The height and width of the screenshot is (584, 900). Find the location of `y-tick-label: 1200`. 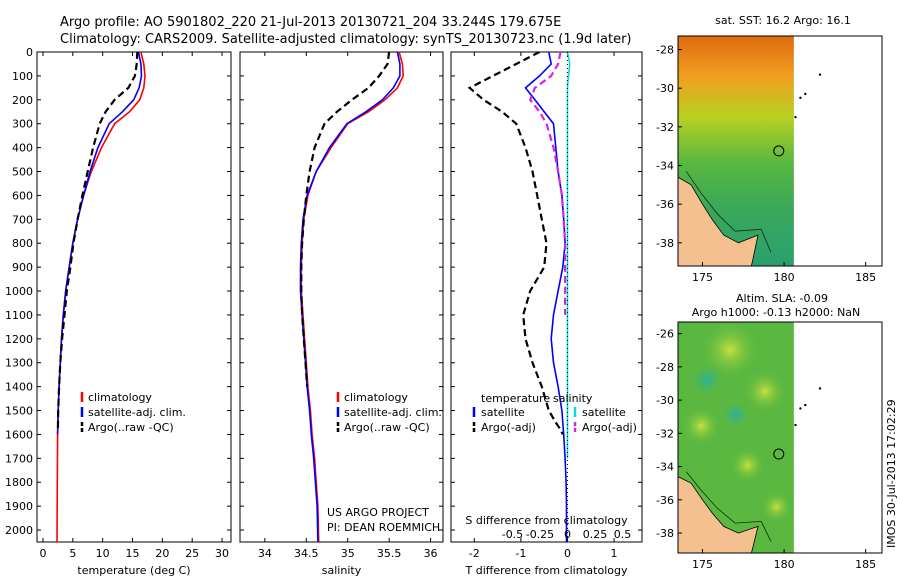

y-tick-label: 1200 is located at coordinates (19, 339).